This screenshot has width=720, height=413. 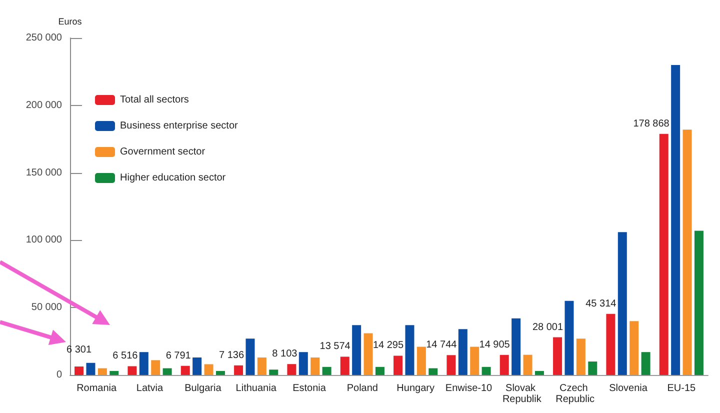 I want to click on data-label: 8 103, so click(x=285, y=354).